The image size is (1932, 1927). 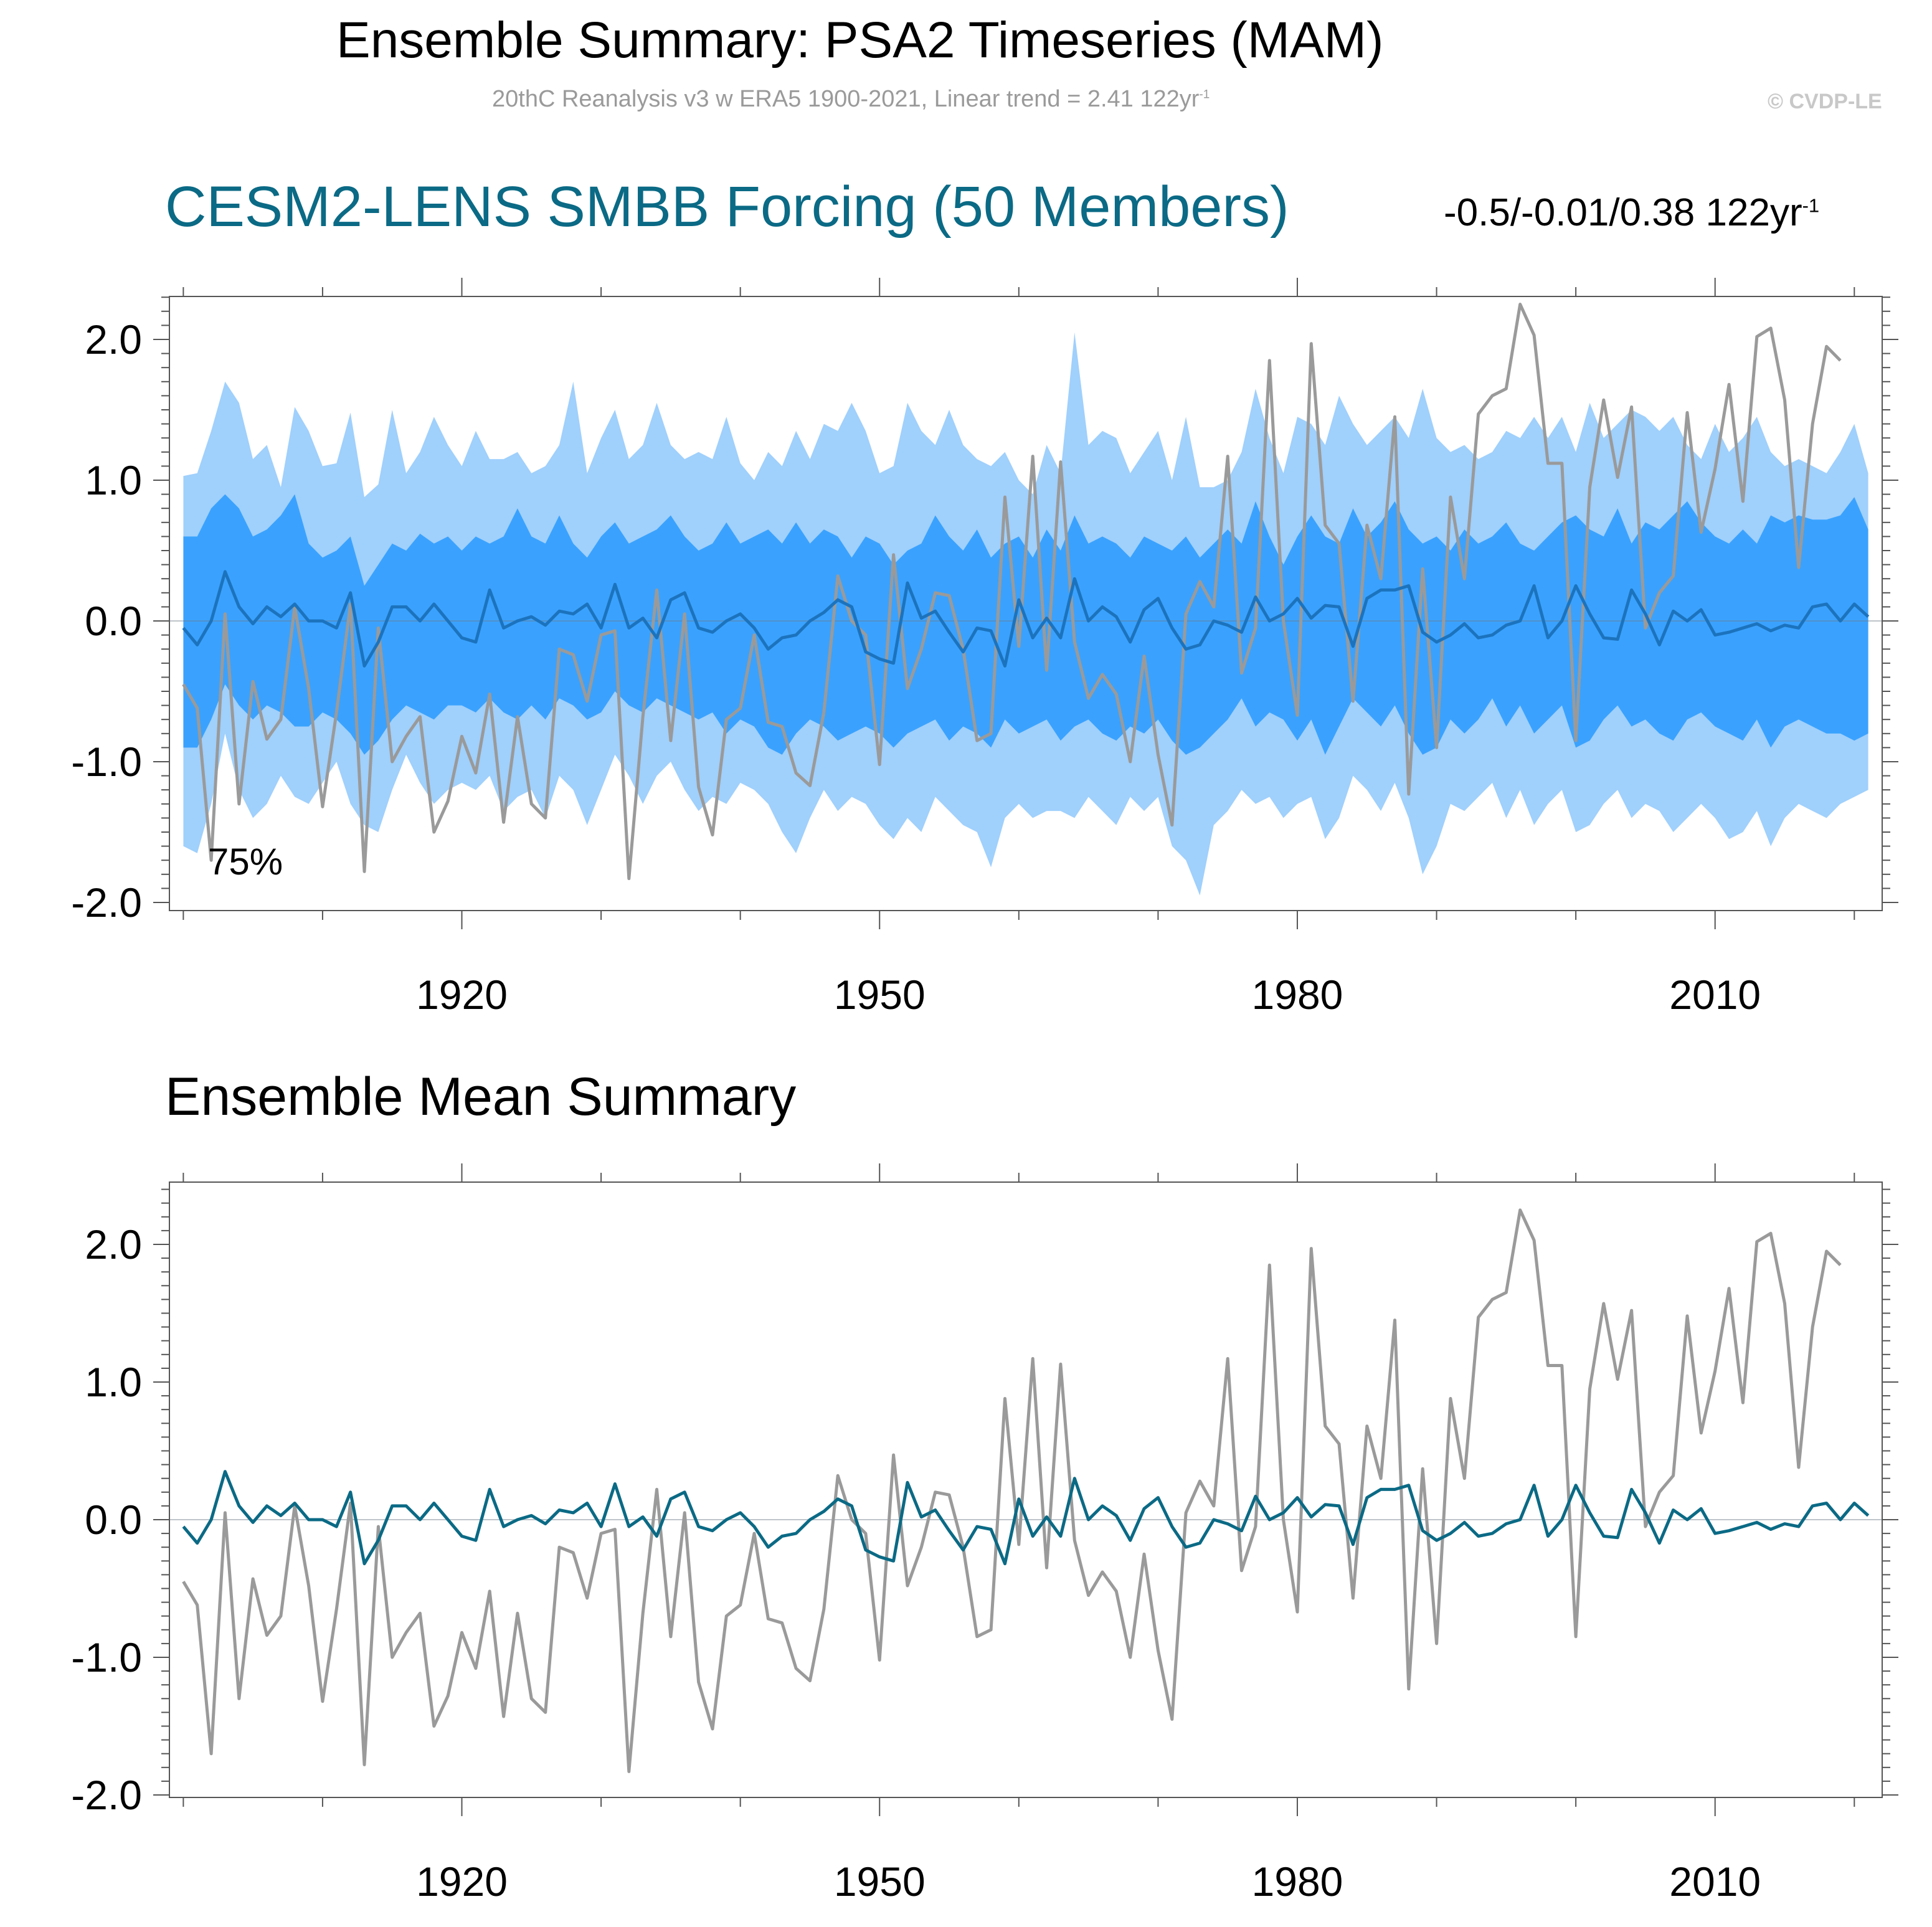 What do you see at coordinates (1297, 995) in the screenshot?
I see `top-x-tick-label: 1980` at bounding box center [1297, 995].